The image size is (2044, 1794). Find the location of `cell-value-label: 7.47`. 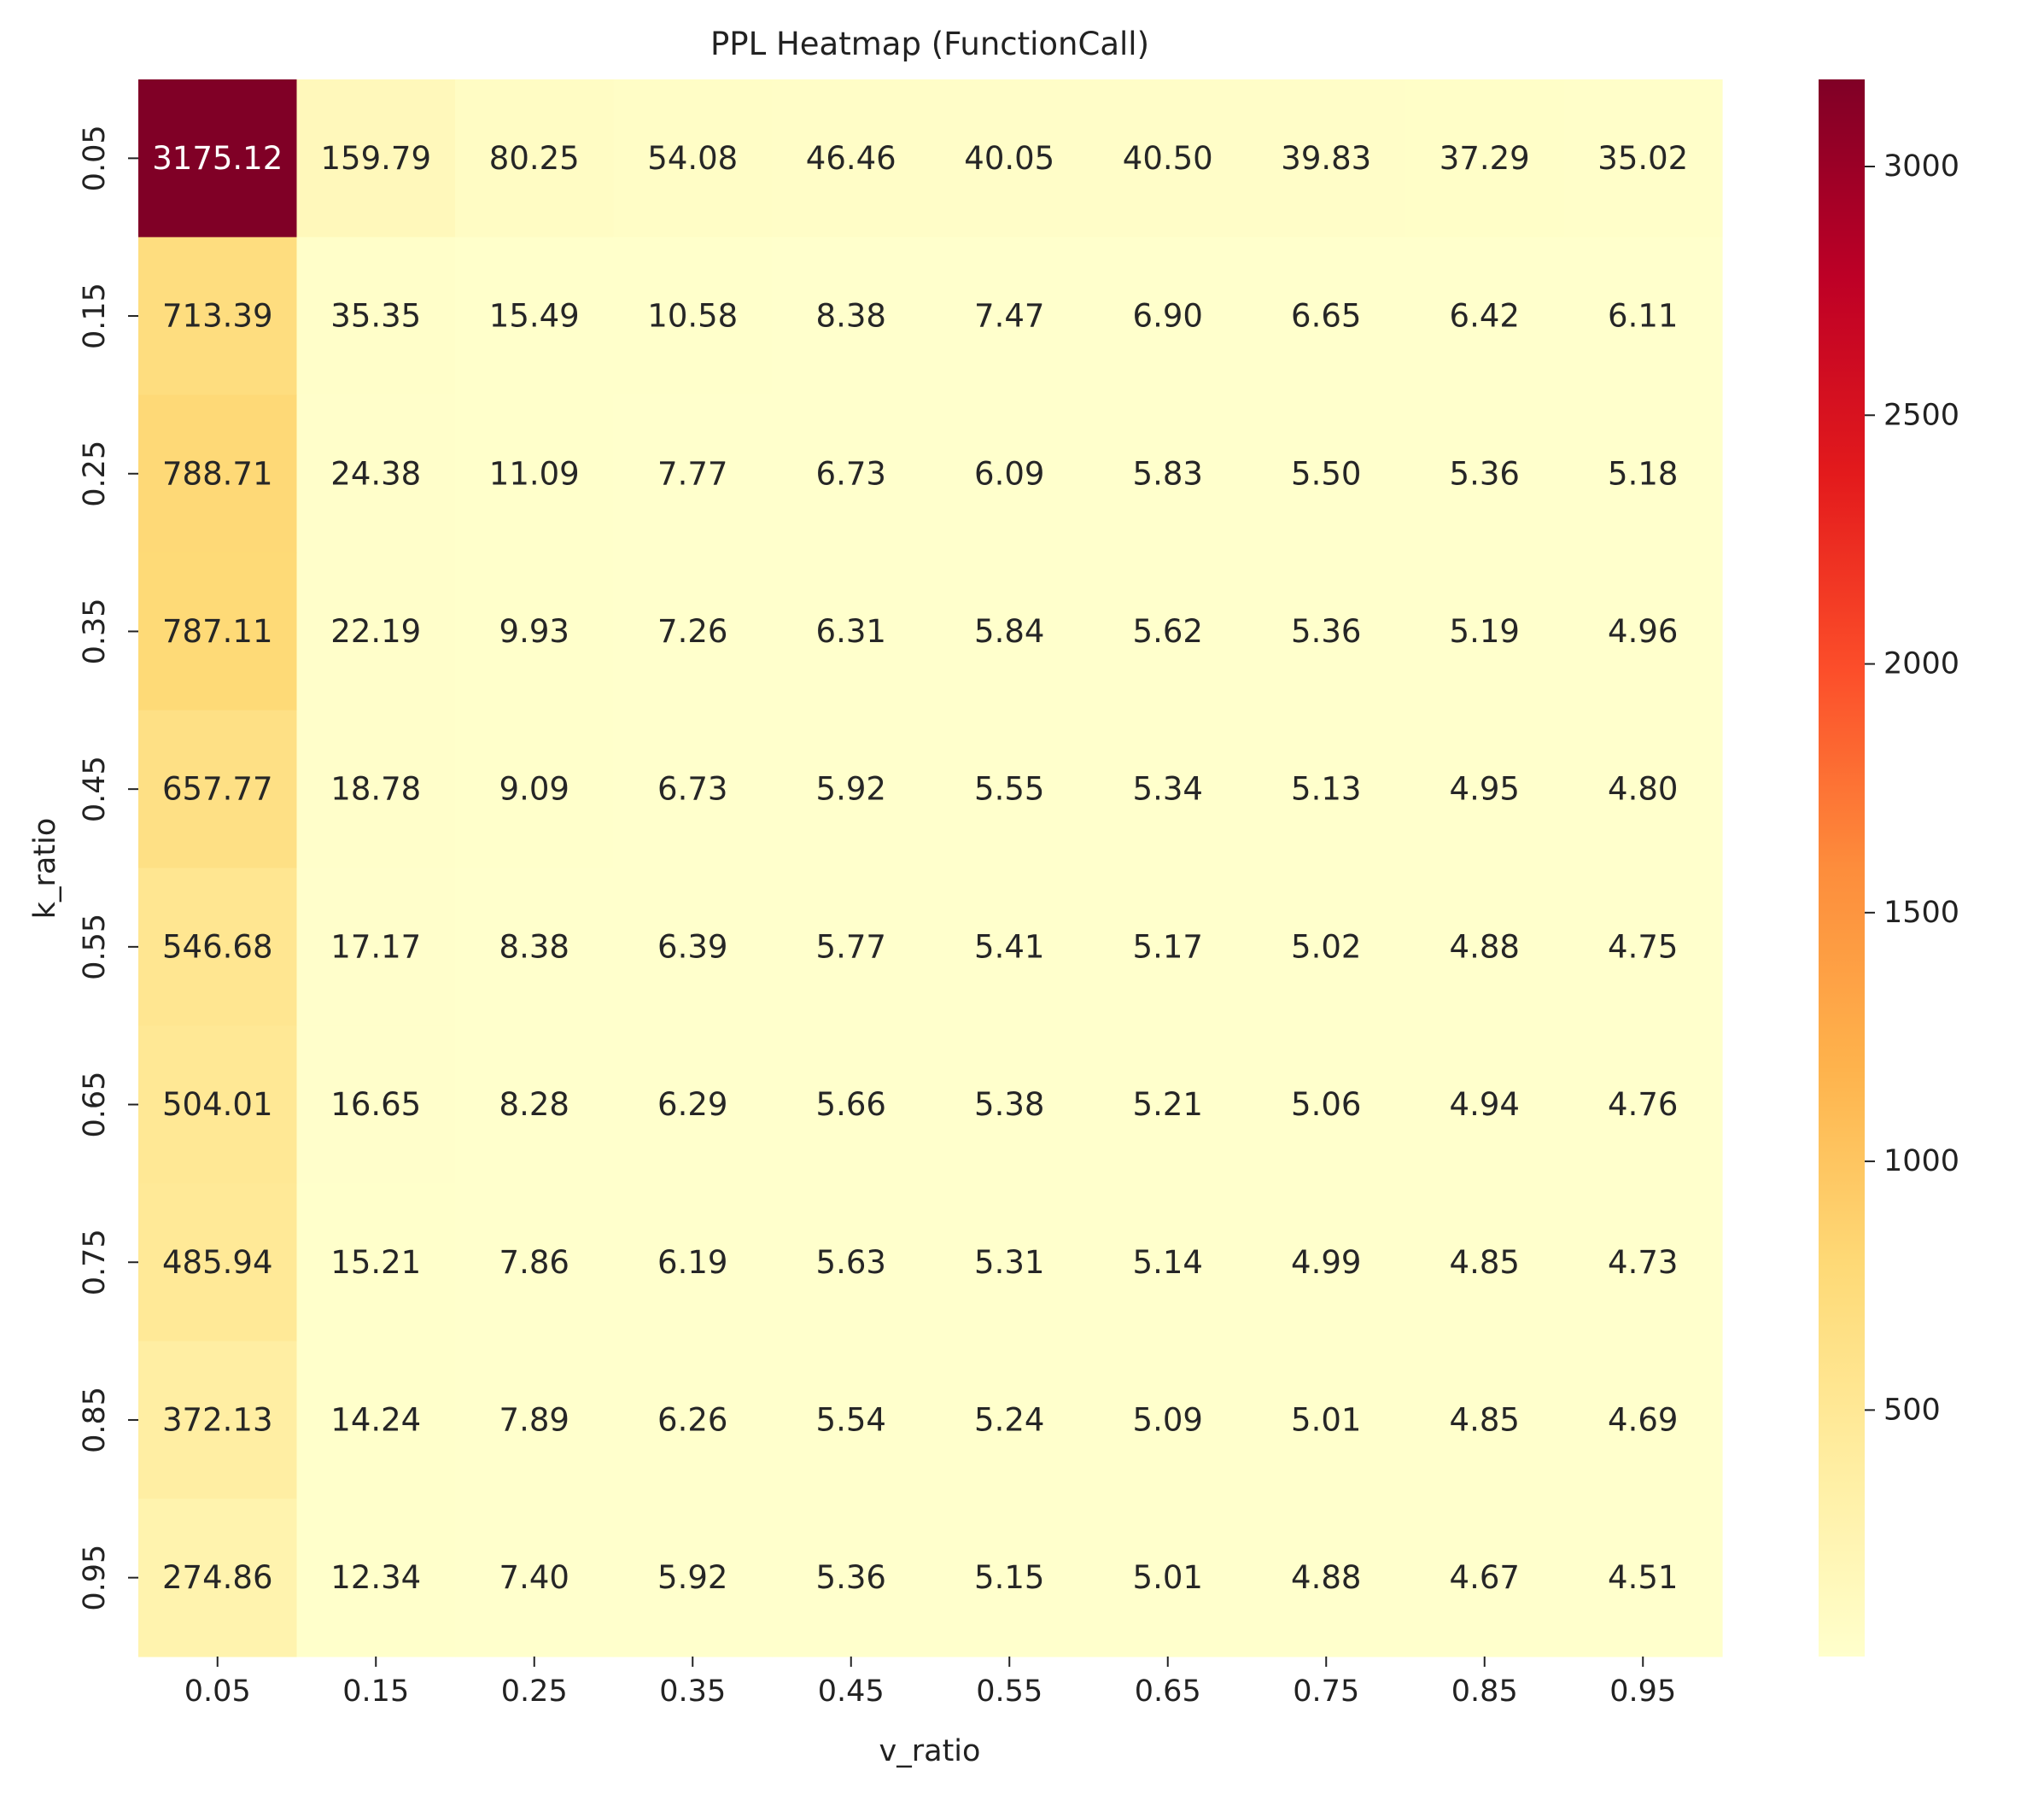

cell-value-label: 7.47 is located at coordinates (1009, 316).